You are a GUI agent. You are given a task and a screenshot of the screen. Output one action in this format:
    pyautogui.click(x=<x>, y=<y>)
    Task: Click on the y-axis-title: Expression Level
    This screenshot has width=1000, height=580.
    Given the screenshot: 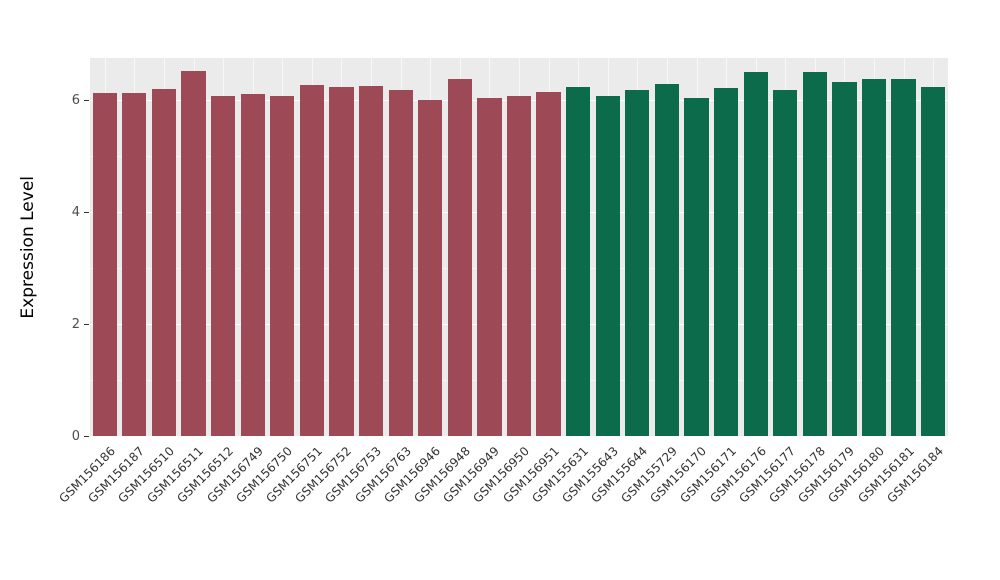 What is the action you would take?
    pyautogui.click(x=28, y=247)
    